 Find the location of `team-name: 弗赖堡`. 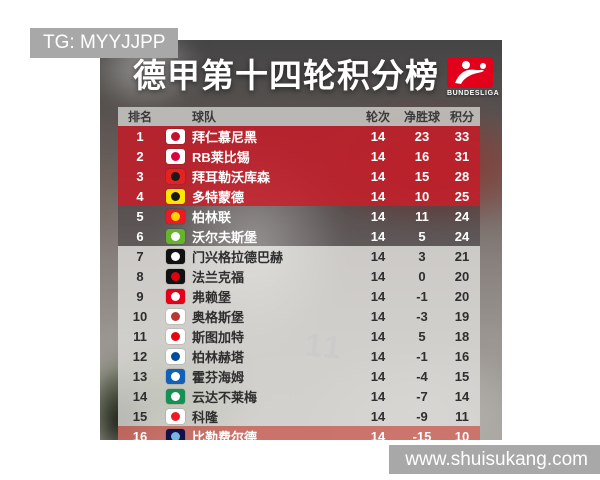

team-name: 弗赖堡 is located at coordinates (212, 297).